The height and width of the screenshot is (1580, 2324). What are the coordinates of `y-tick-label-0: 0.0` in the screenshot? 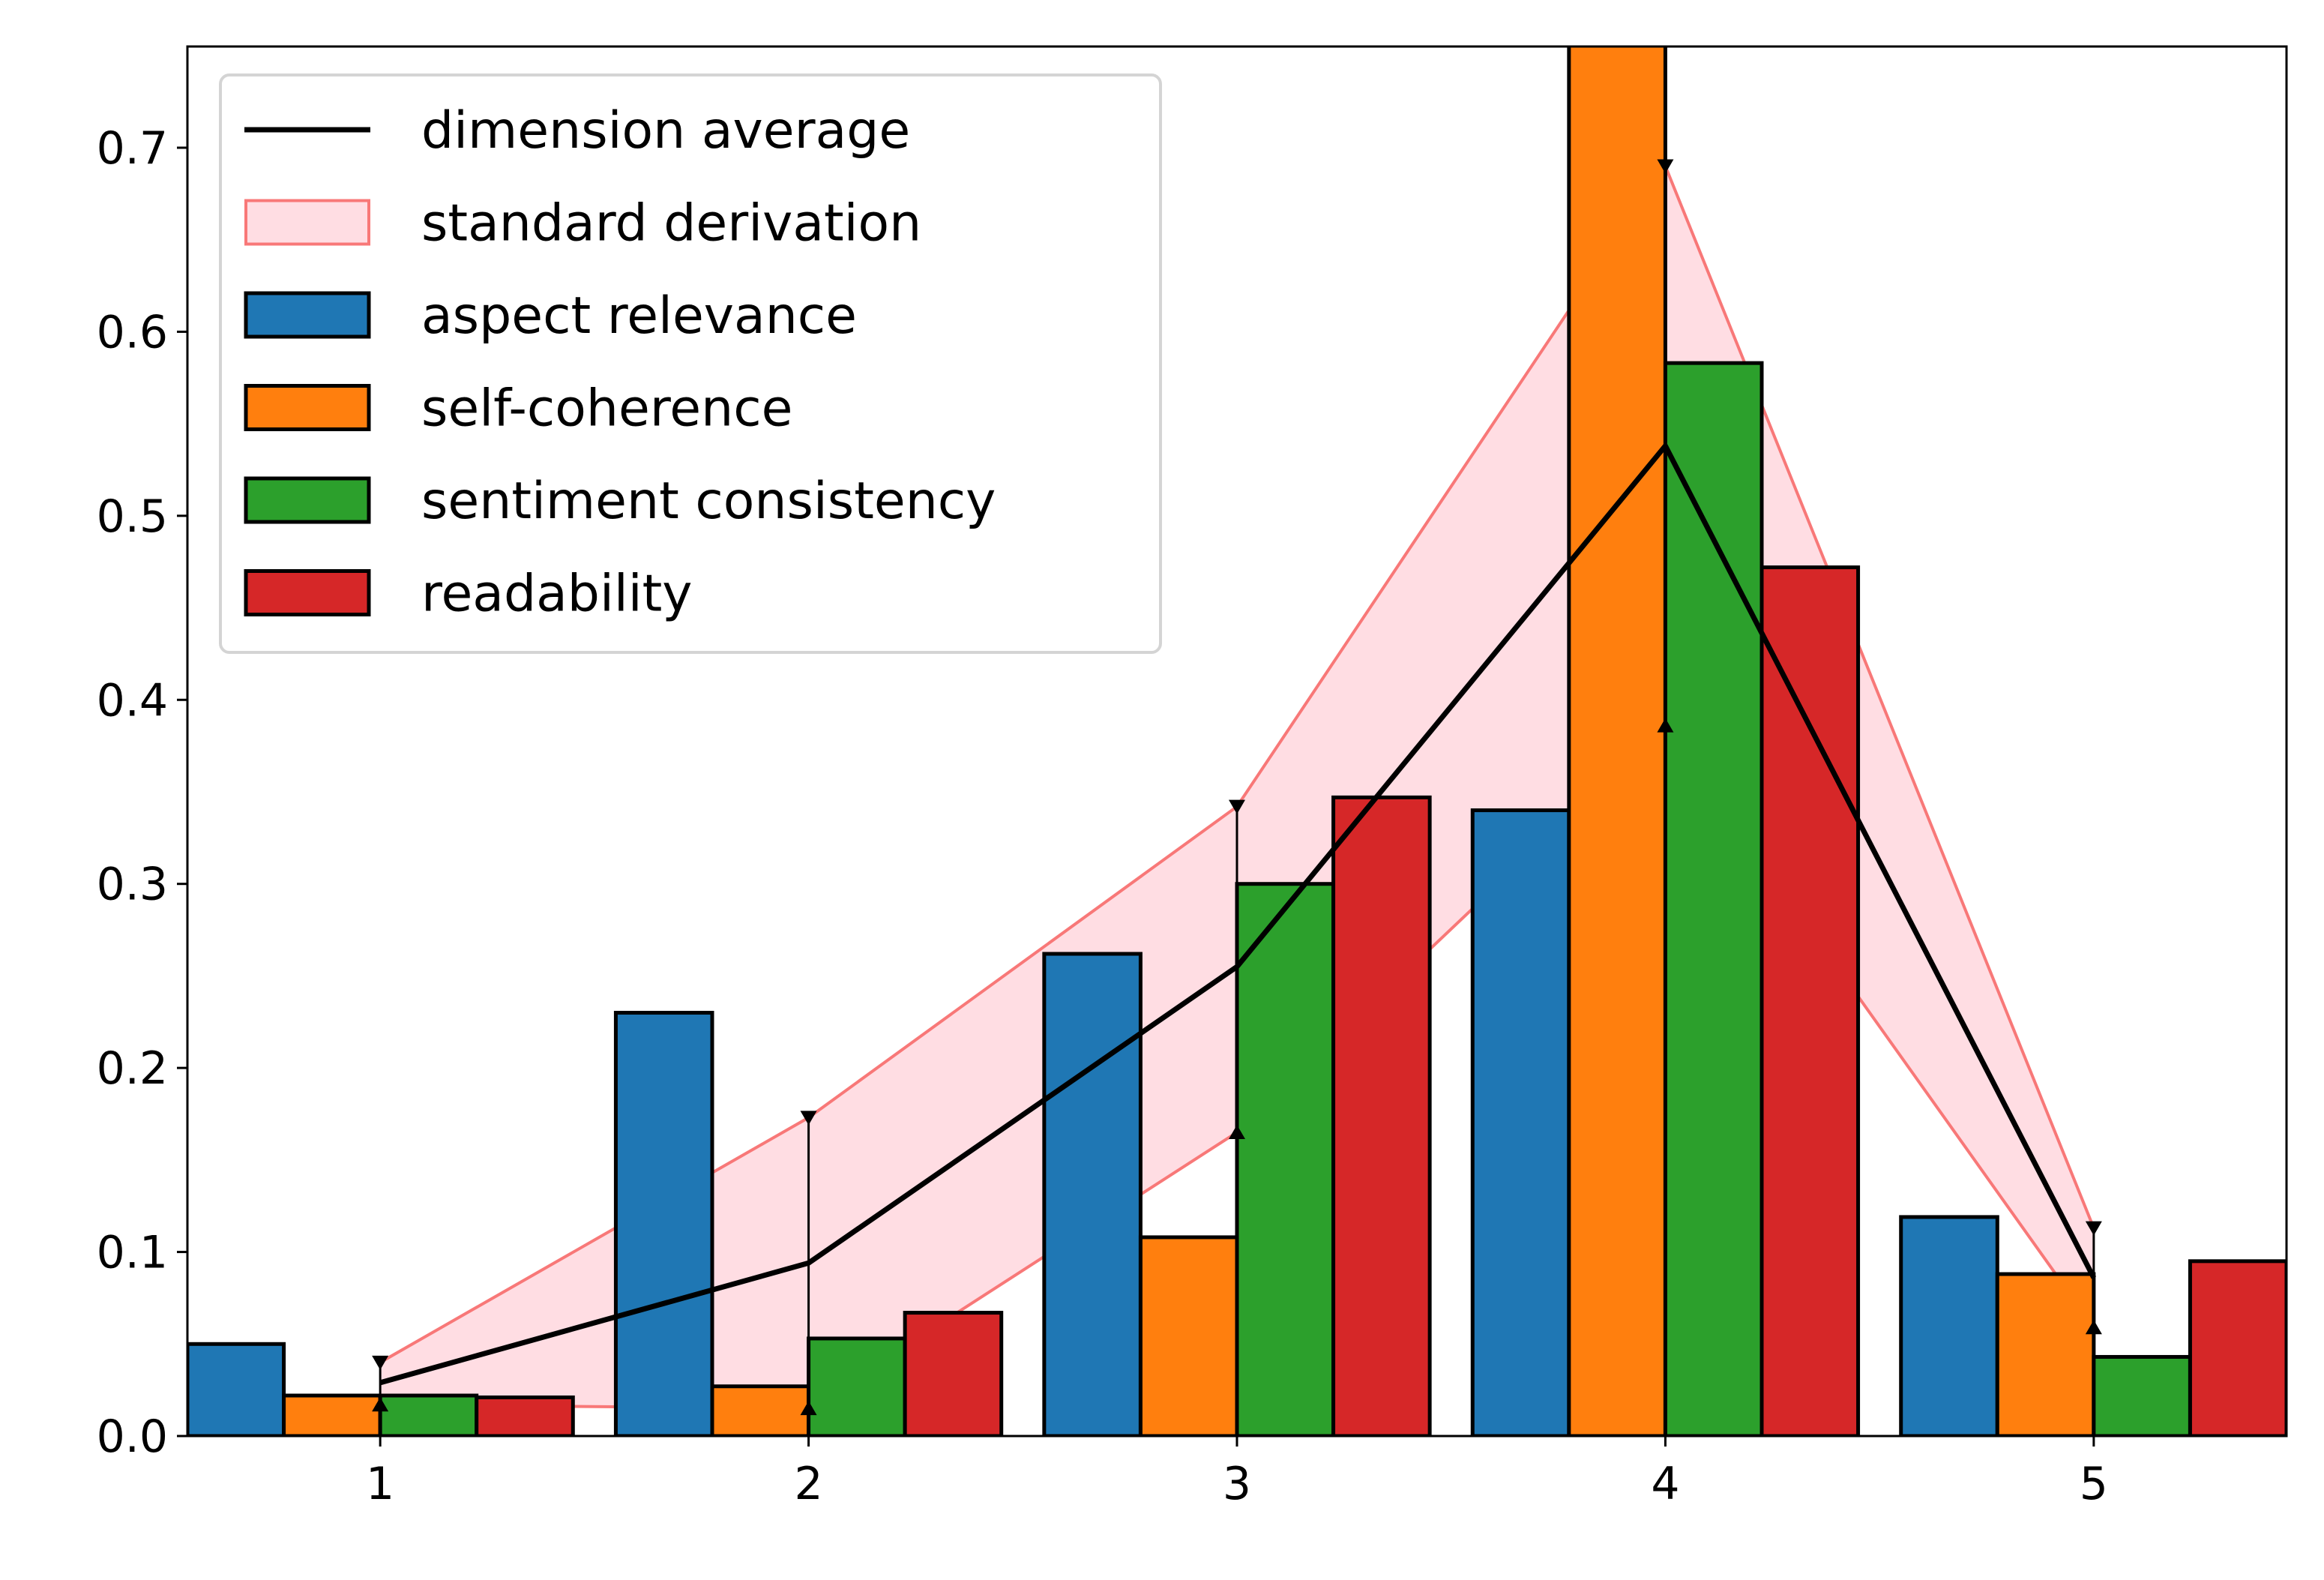 It's located at (132, 1437).